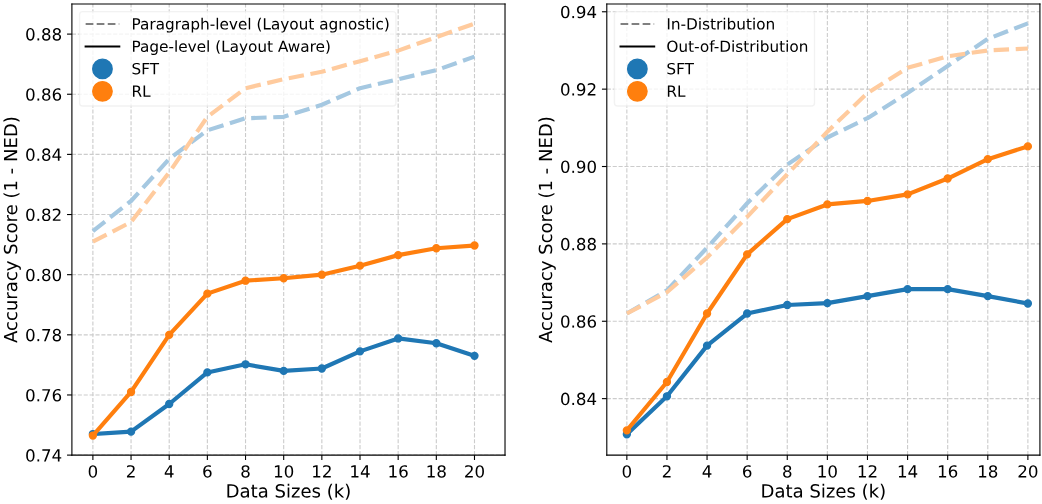 This screenshot has width=1042, height=504. Describe the element at coordinates (578, 167) in the screenshot. I see `y-tick-label: 0.90` at that location.